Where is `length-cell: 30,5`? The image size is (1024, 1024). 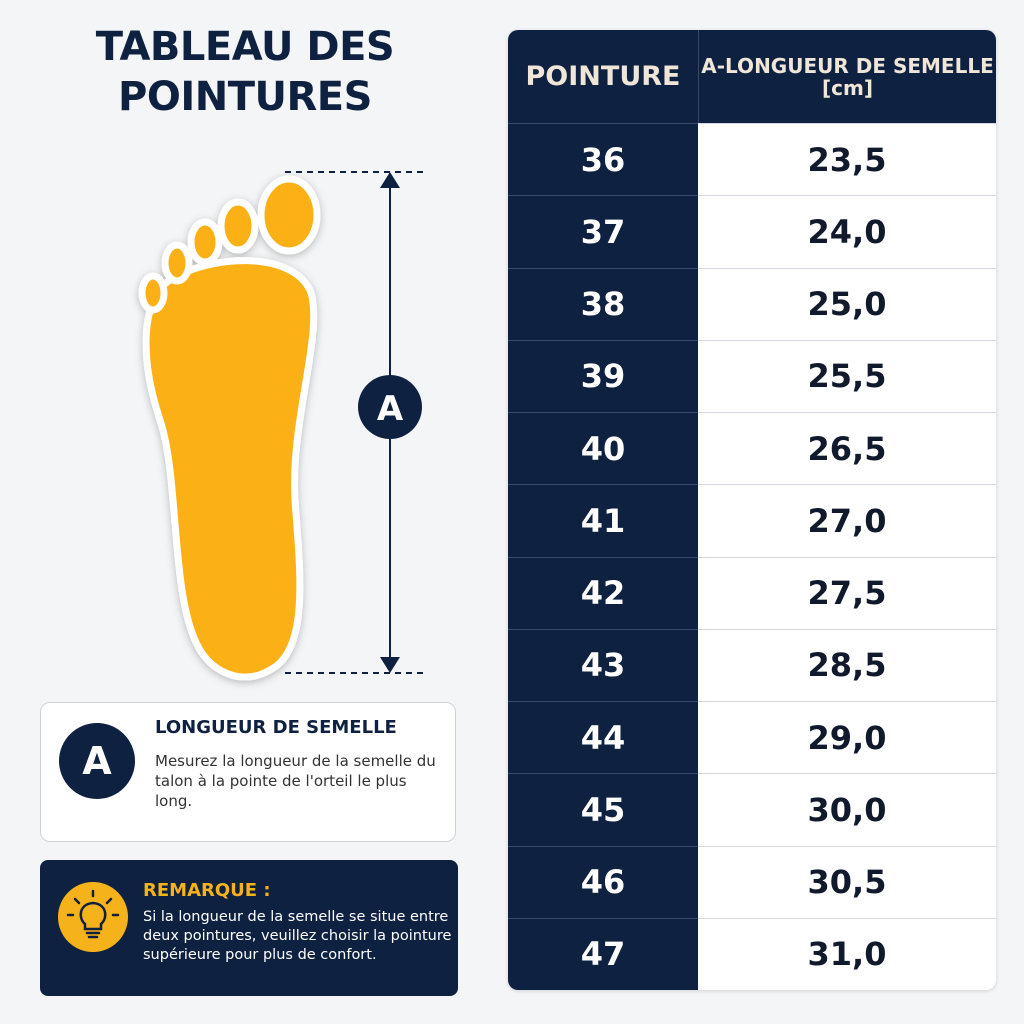
length-cell: 30,5 is located at coordinates (847, 882).